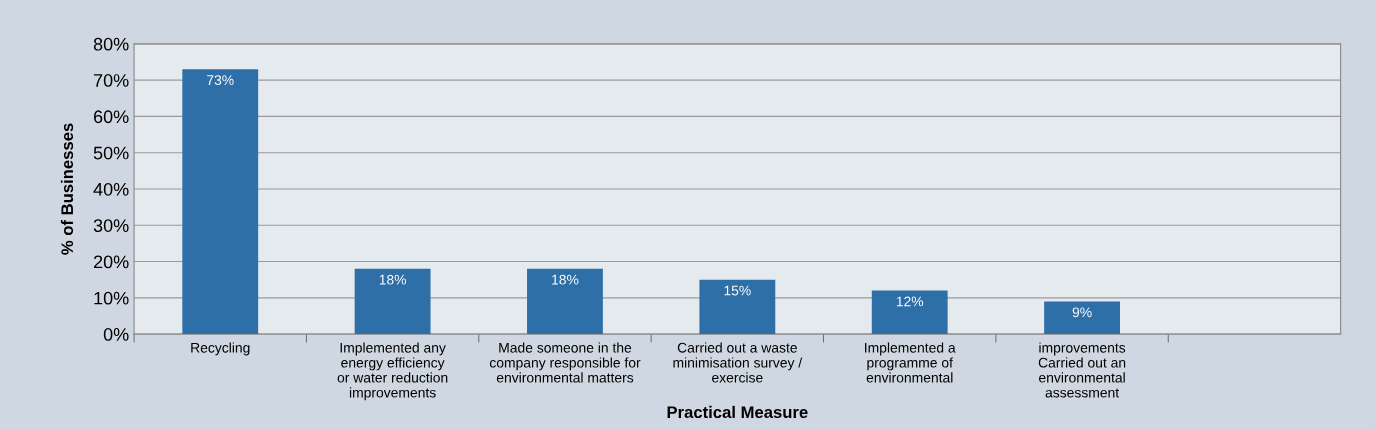 This screenshot has height=430, width=1375. What do you see at coordinates (111, 298) in the screenshot?
I see `y-tick-label: 10%` at bounding box center [111, 298].